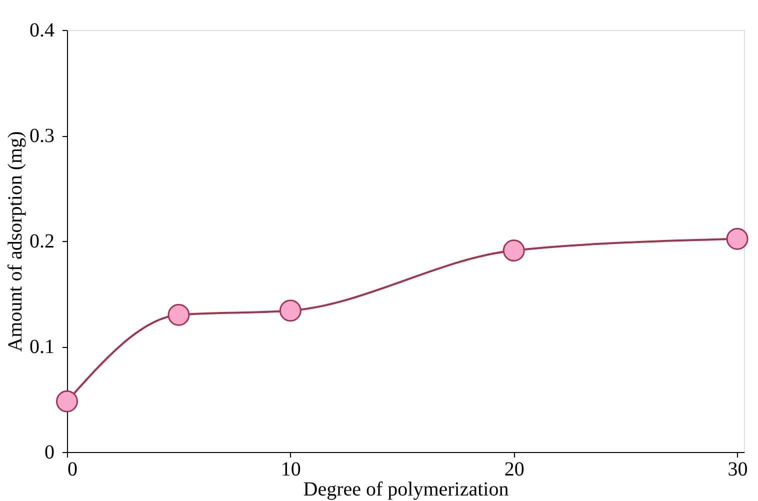 The height and width of the screenshot is (501, 758). I want to click on y-tick-label: 0, so click(49, 453).